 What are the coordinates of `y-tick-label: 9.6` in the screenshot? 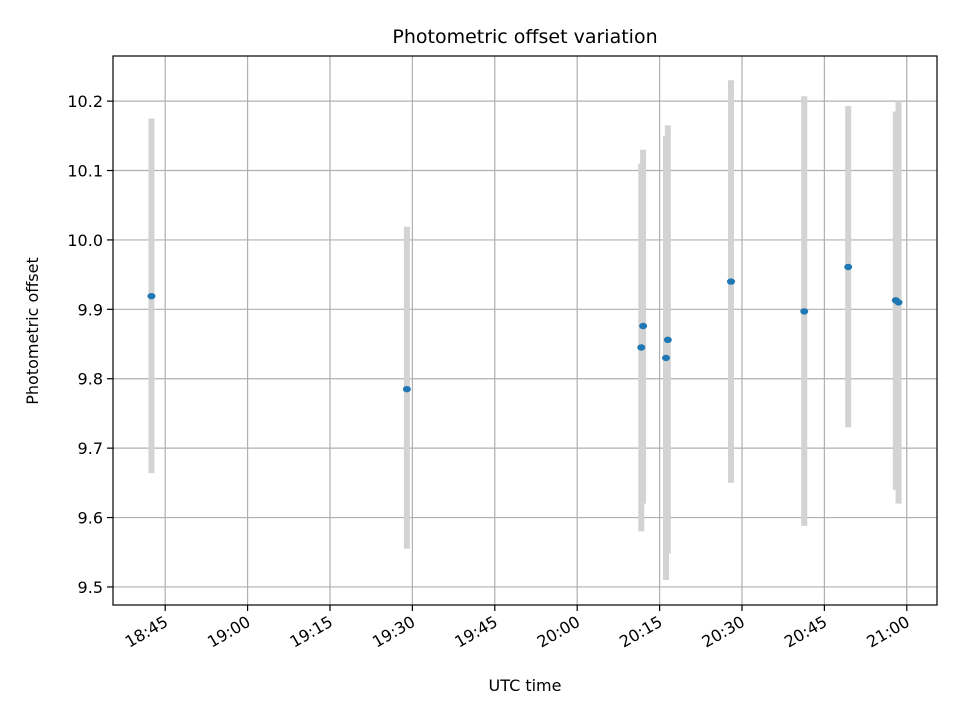 It's located at (90, 518).